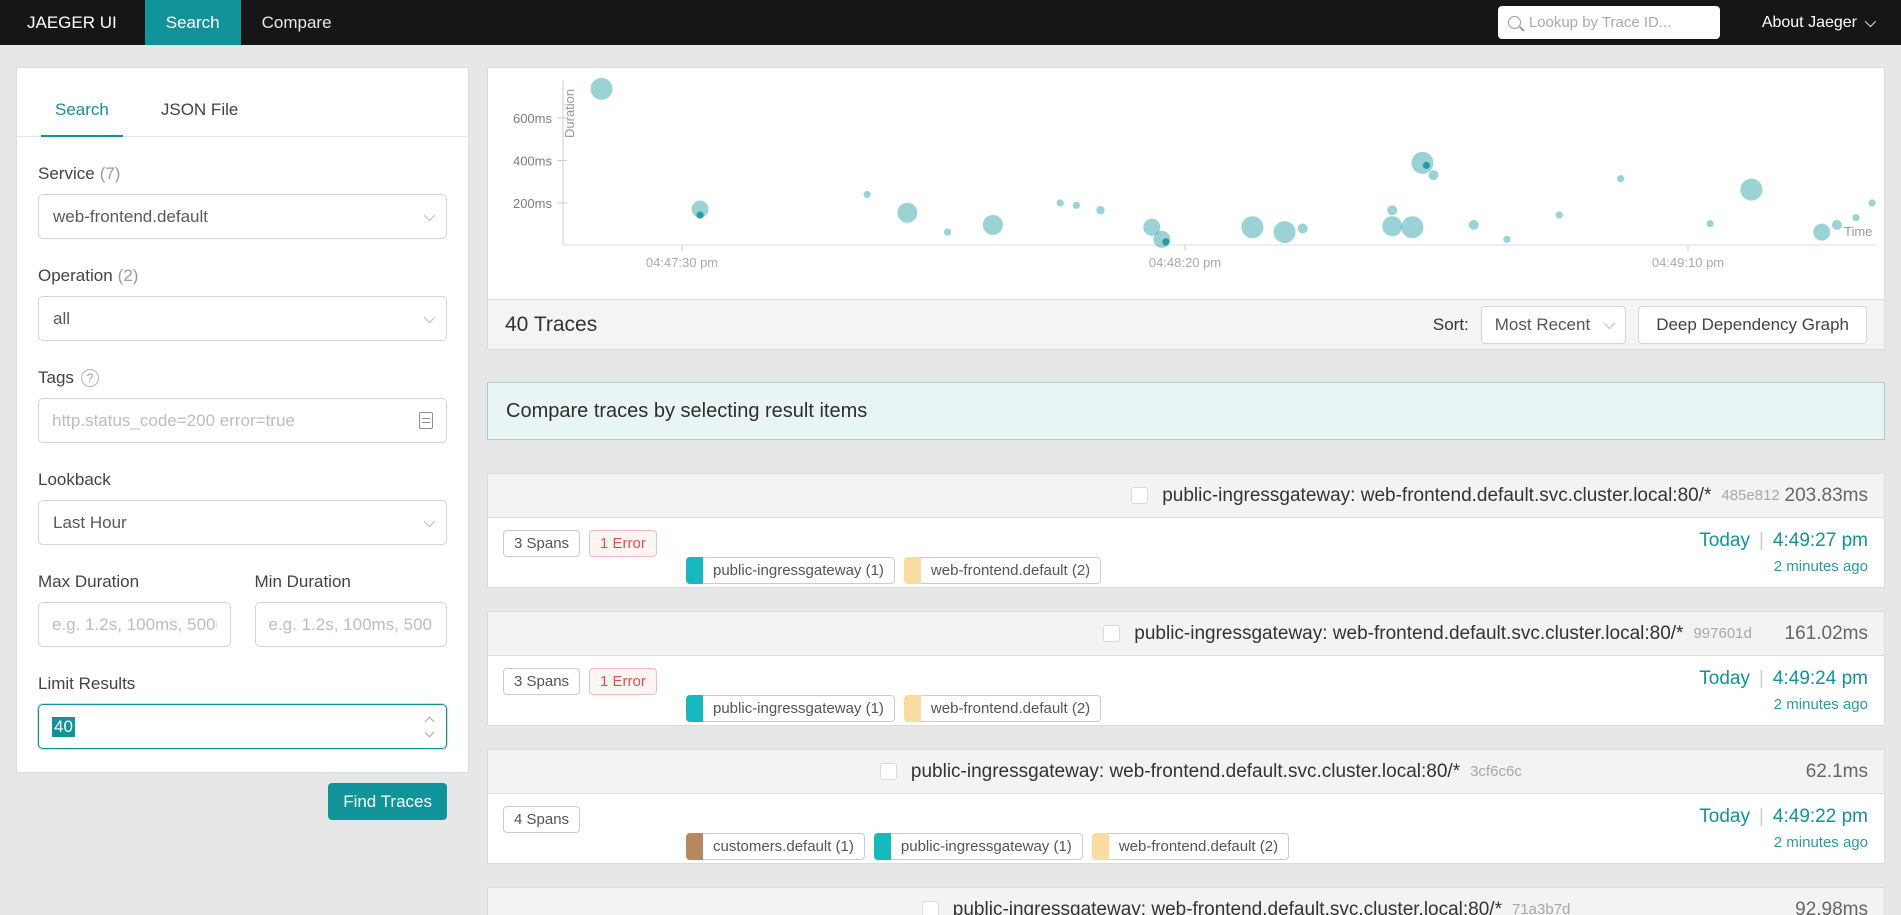  What do you see at coordinates (82, 112) in the screenshot?
I see `tab-search: Search` at bounding box center [82, 112].